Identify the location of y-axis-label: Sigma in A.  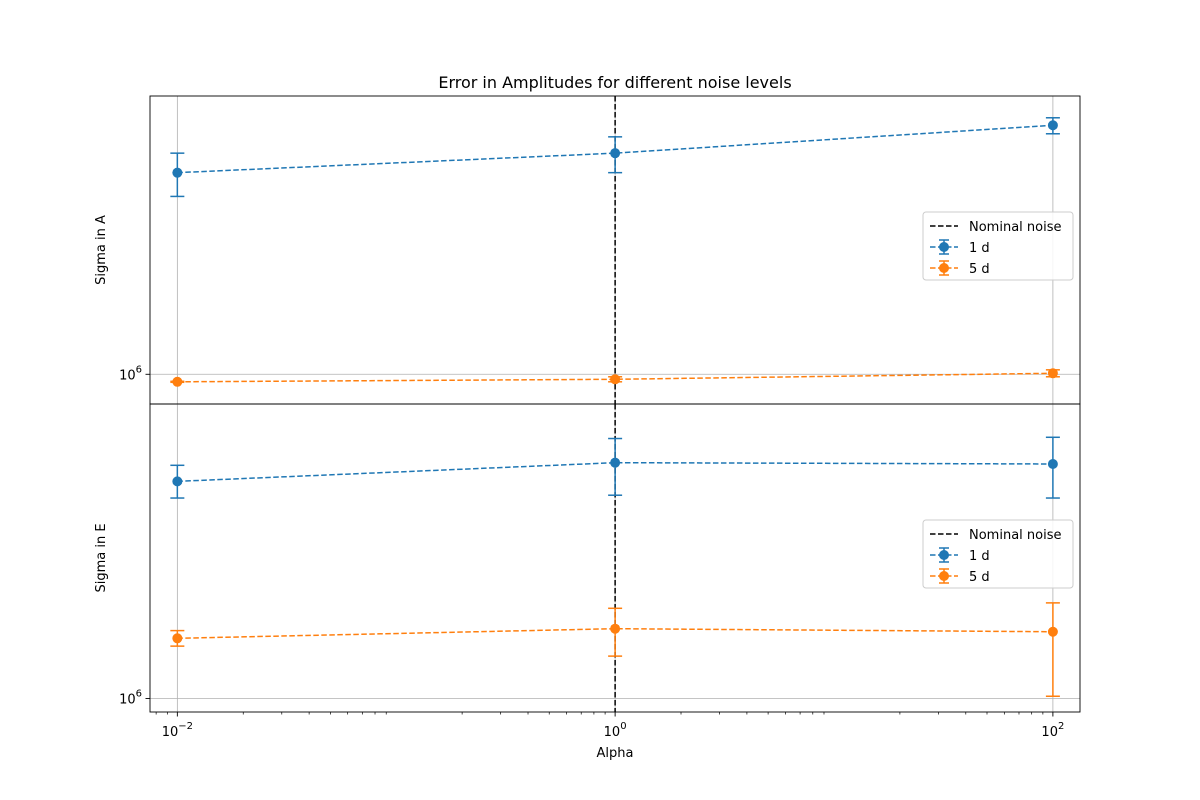
(101, 250).